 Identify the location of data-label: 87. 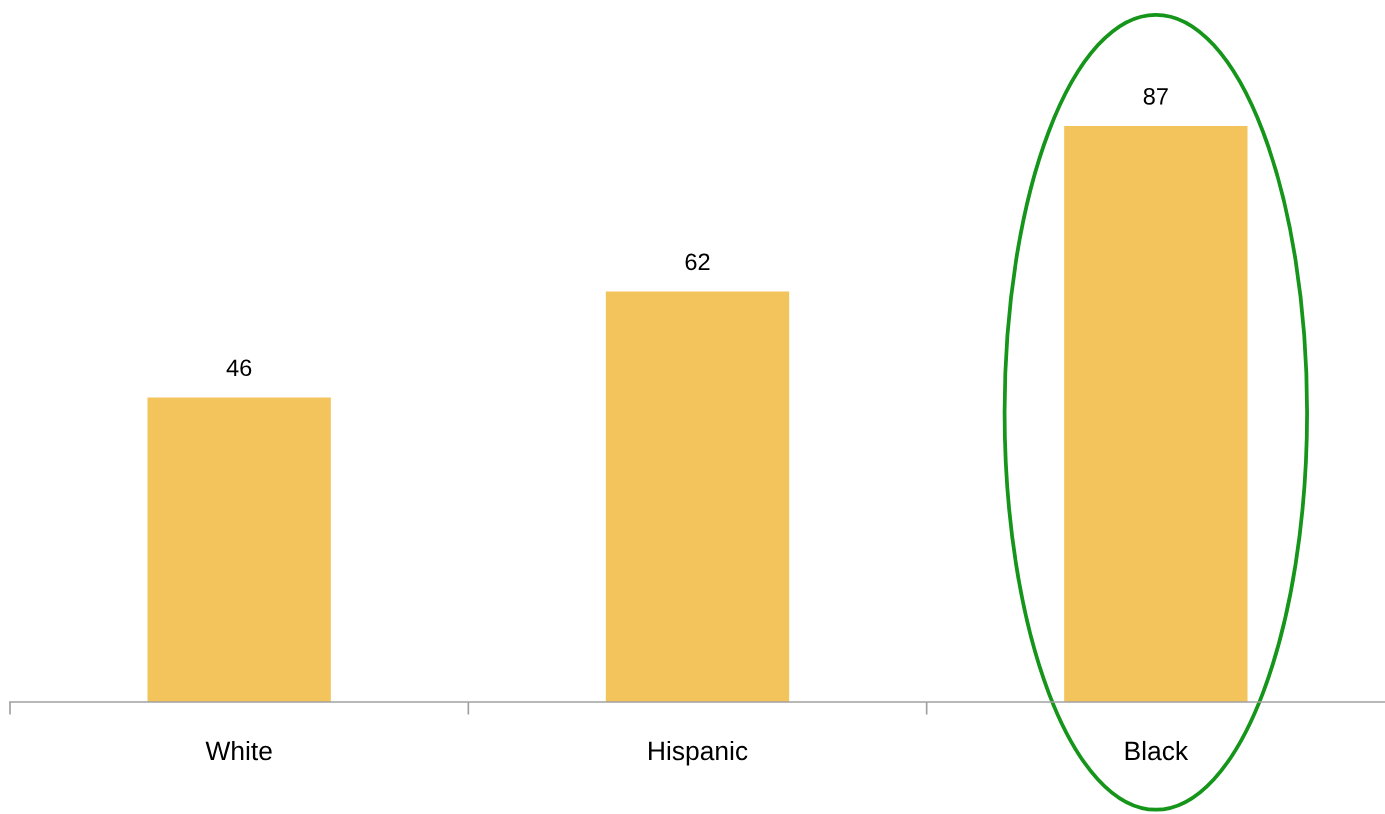
(1155, 96).